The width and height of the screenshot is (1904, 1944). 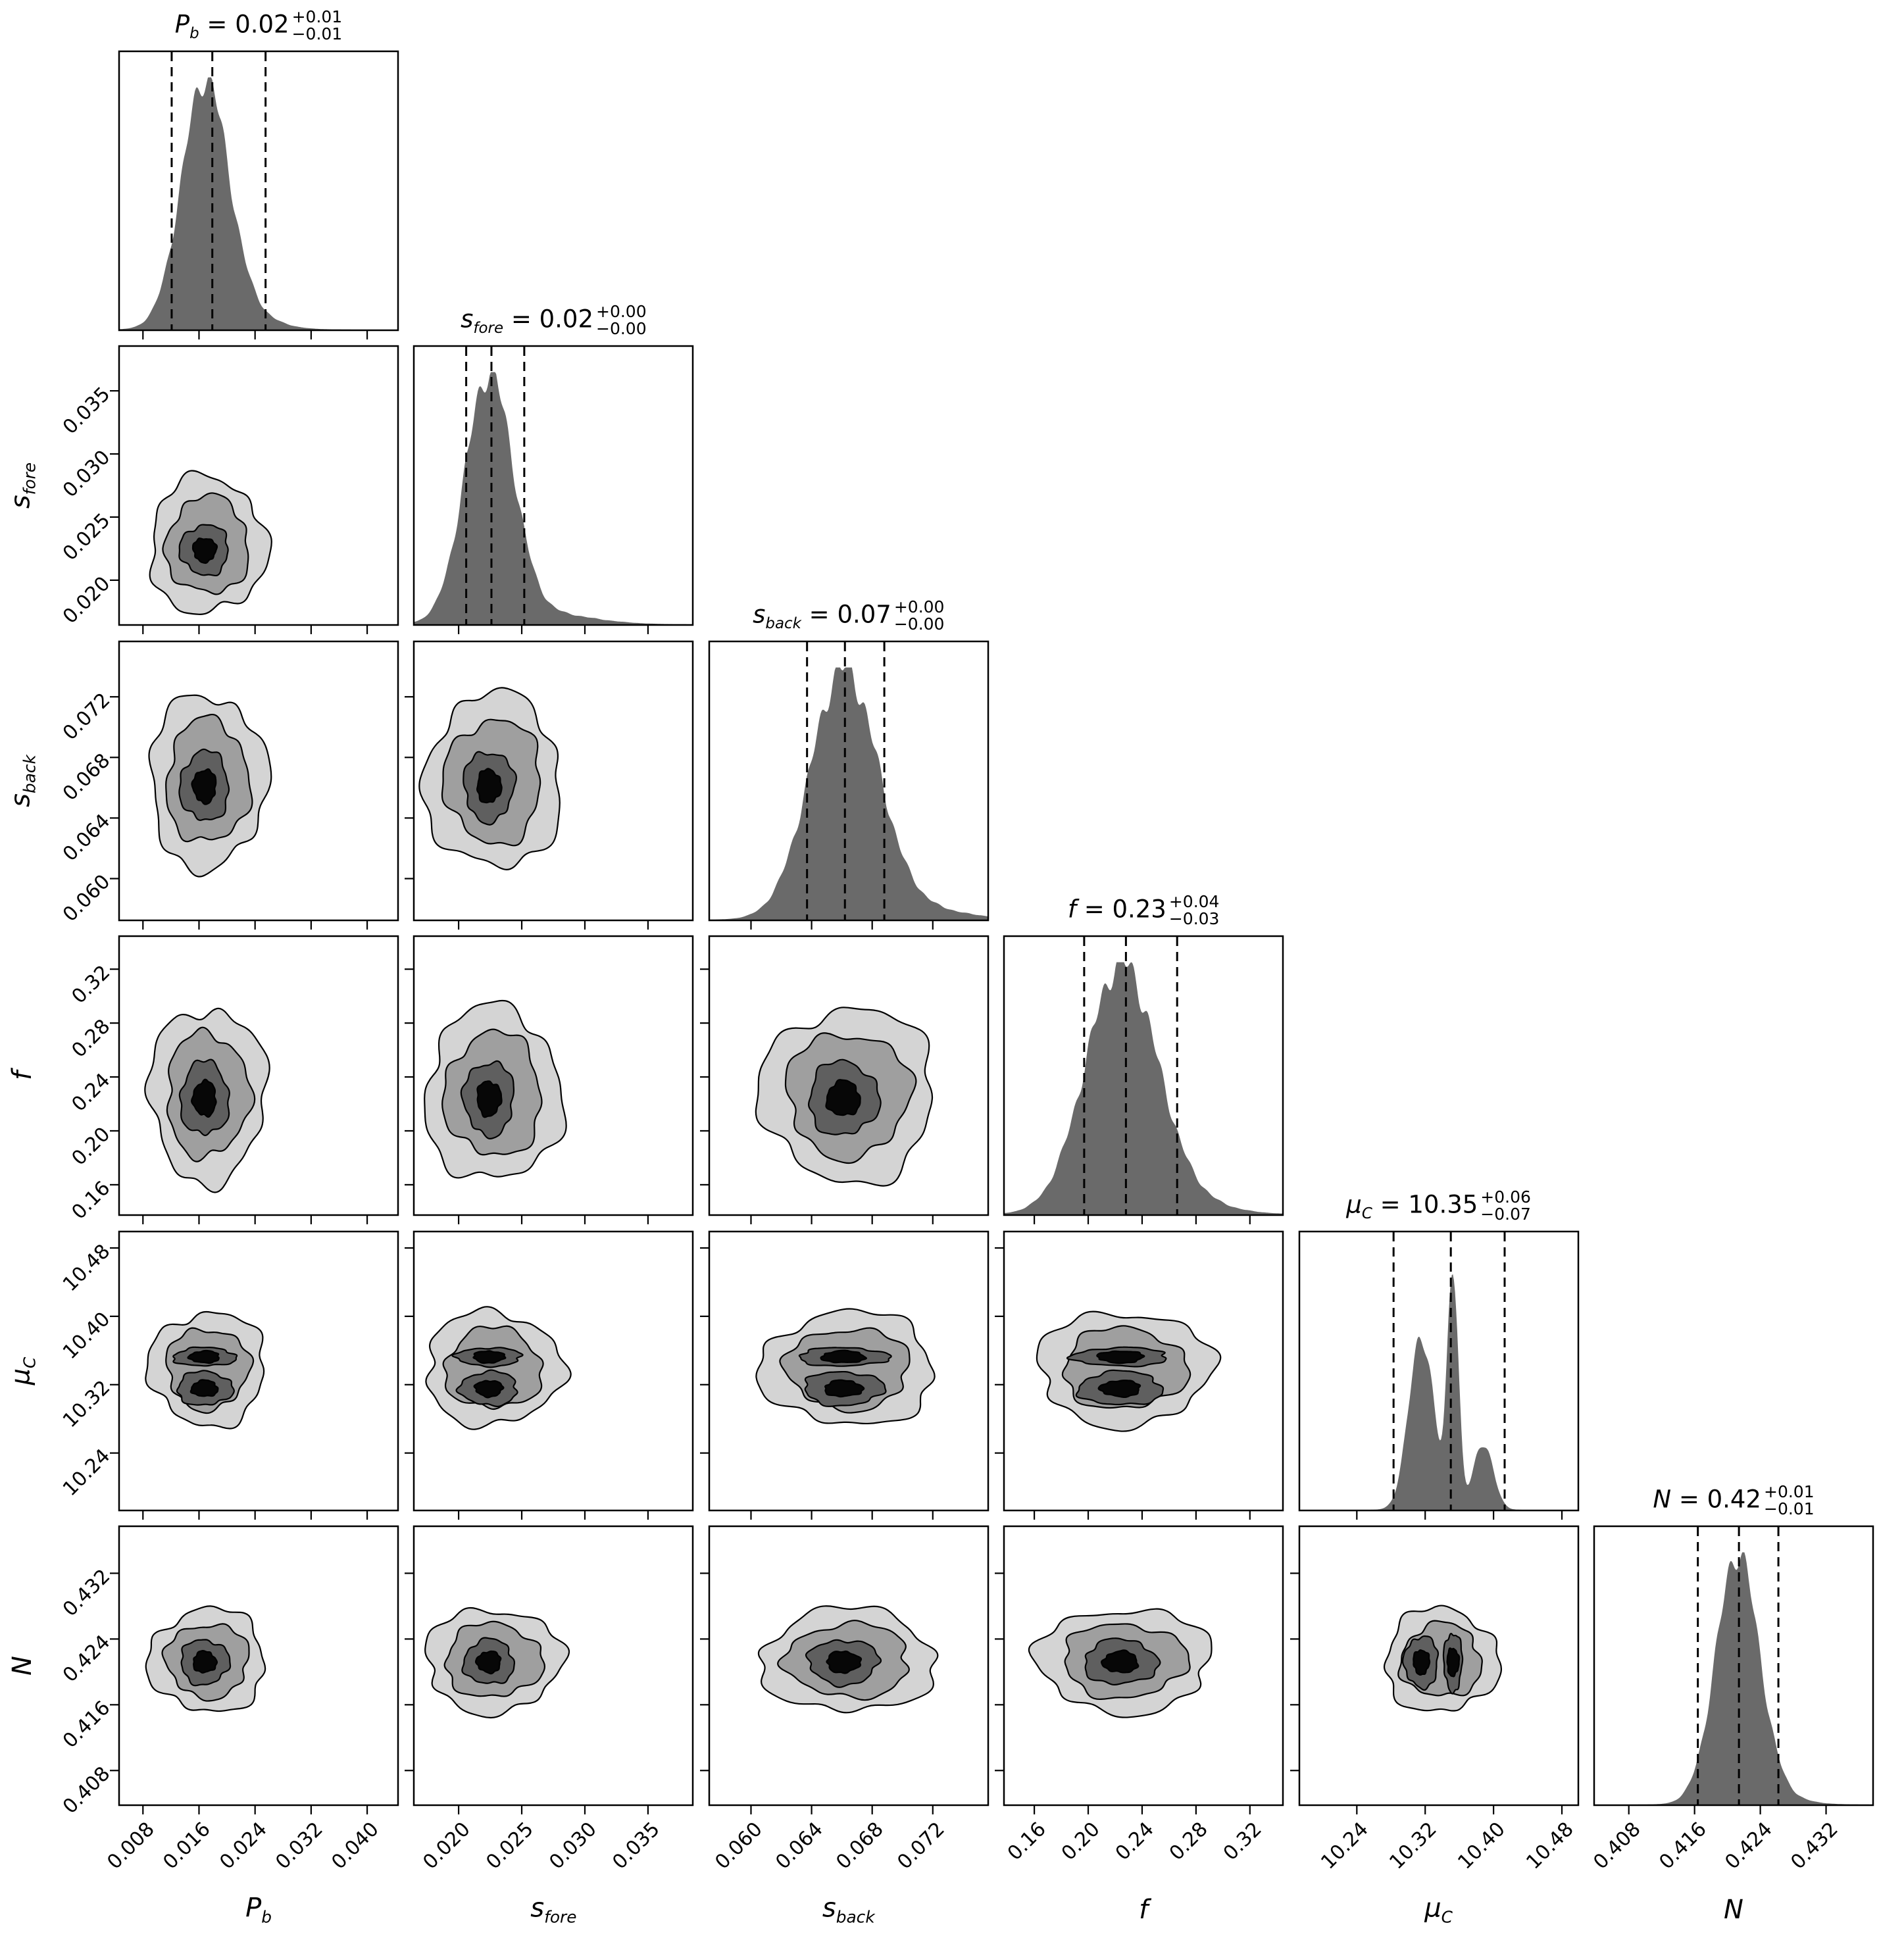 I want to click on diagonal-panel-N, so click(x=1733, y=1669).